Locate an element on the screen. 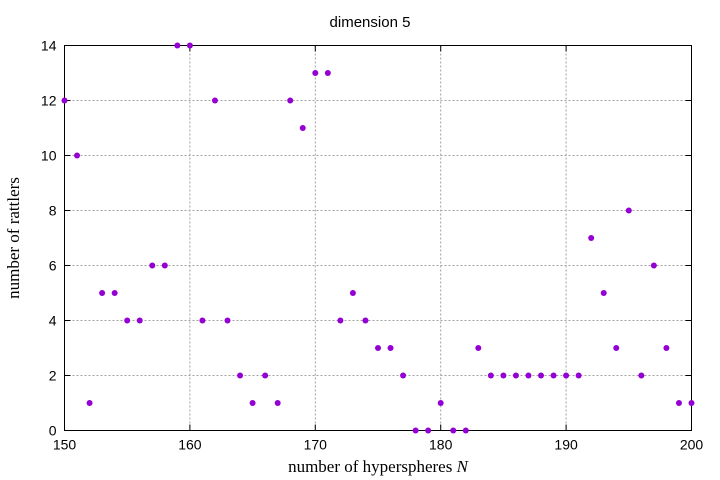 Image resolution: width=720 pixels, height=480 pixels. y-tick-label: 14 is located at coordinates (49, 46).